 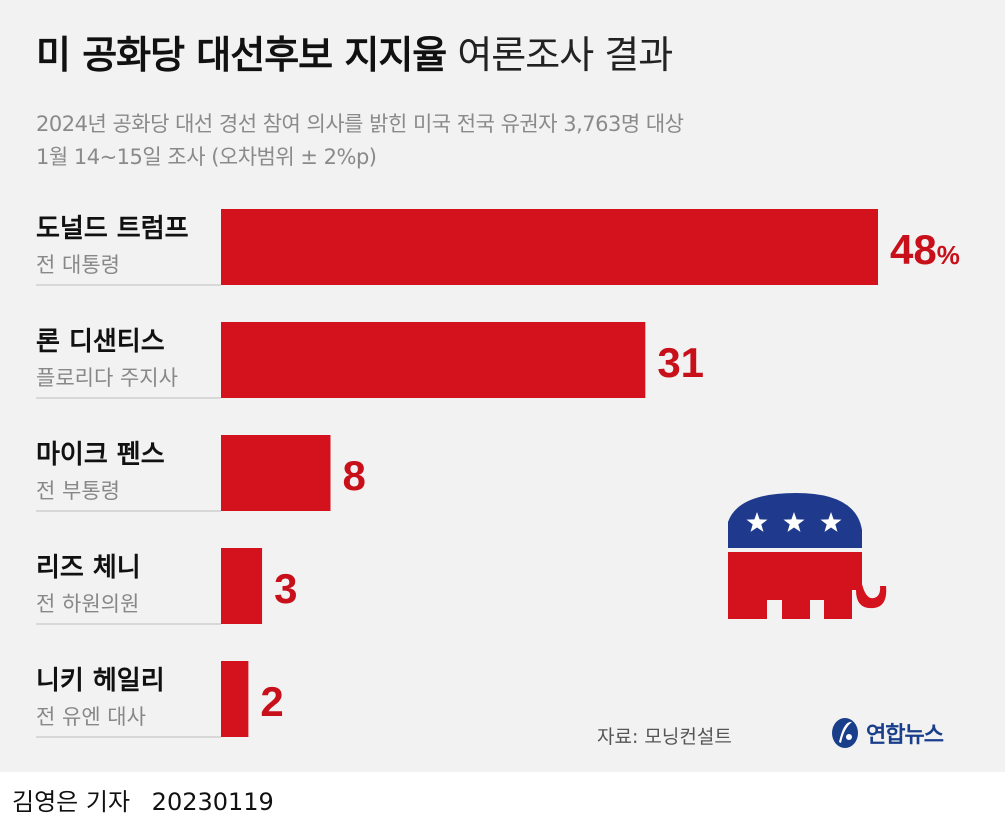 I want to click on logo-text: 연합뉴스, so click(x=905, y=735).